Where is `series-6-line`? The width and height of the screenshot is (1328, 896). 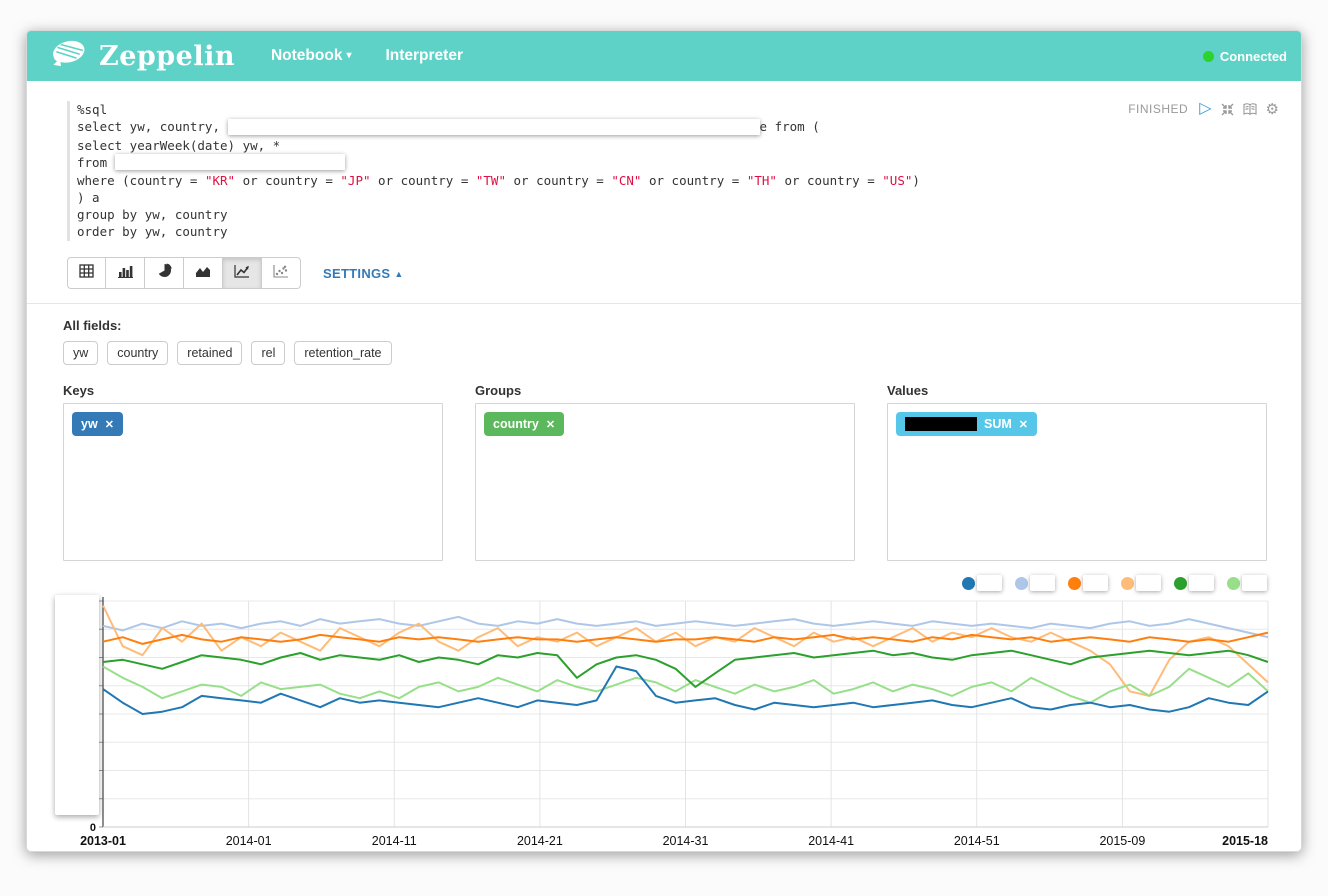 series-6-line is located at coordinates (685, 684).